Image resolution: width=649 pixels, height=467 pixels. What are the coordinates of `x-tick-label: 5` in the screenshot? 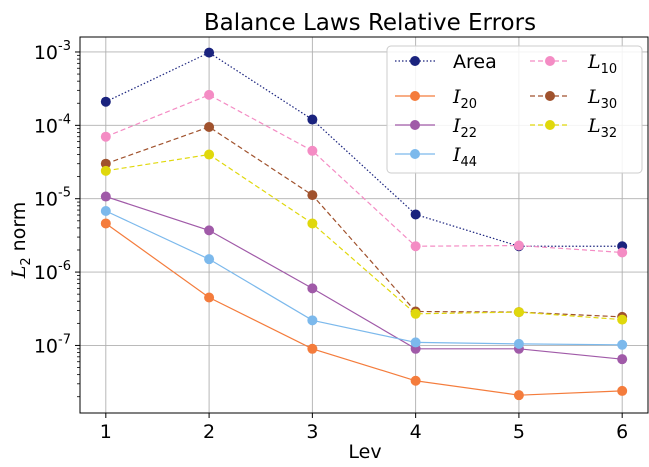 It's located at (519, 432).